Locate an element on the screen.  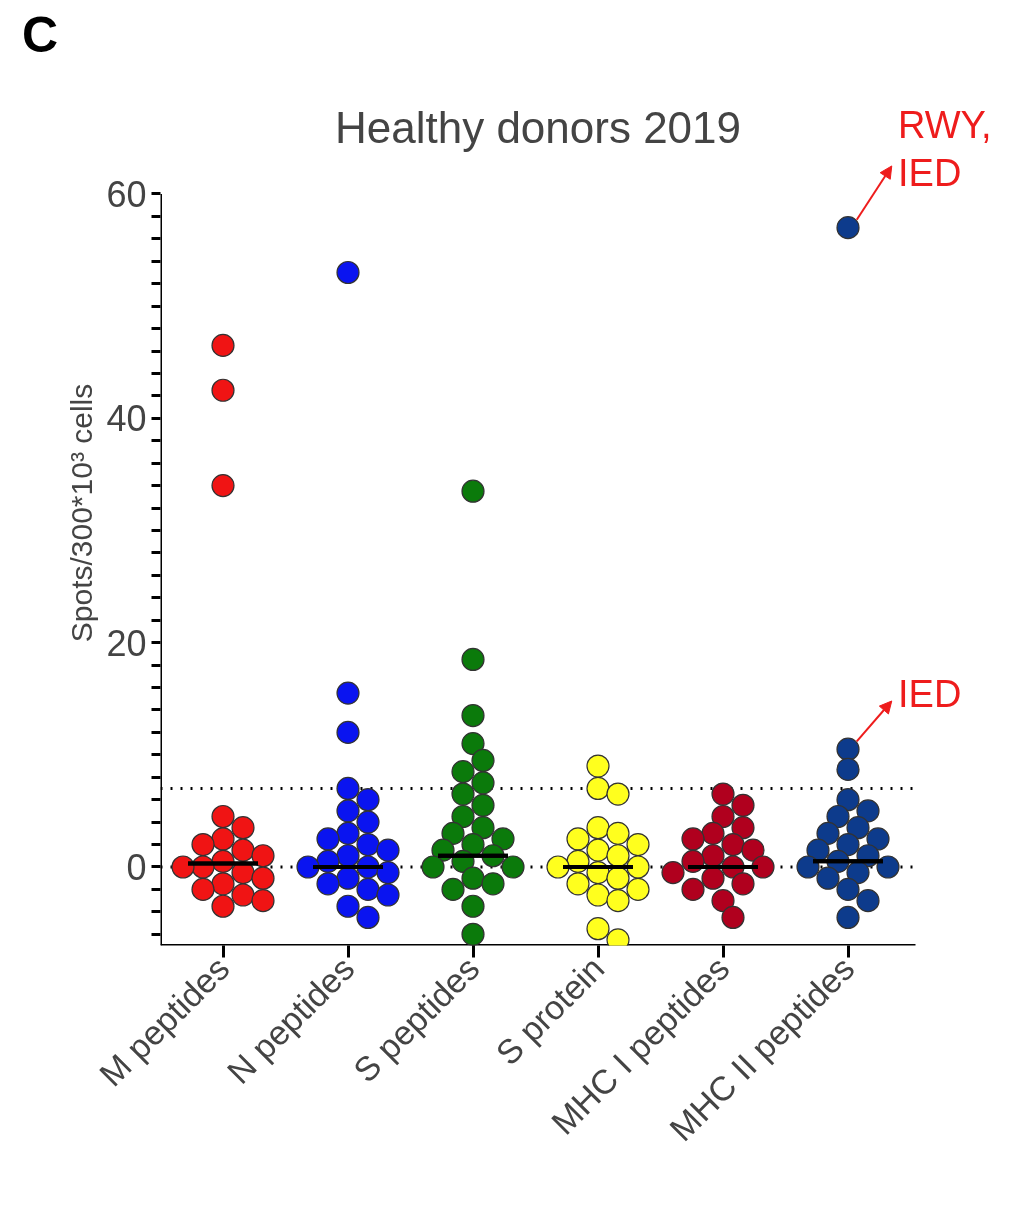
y-tick-label: 20 is located at coordinates (126, 643).